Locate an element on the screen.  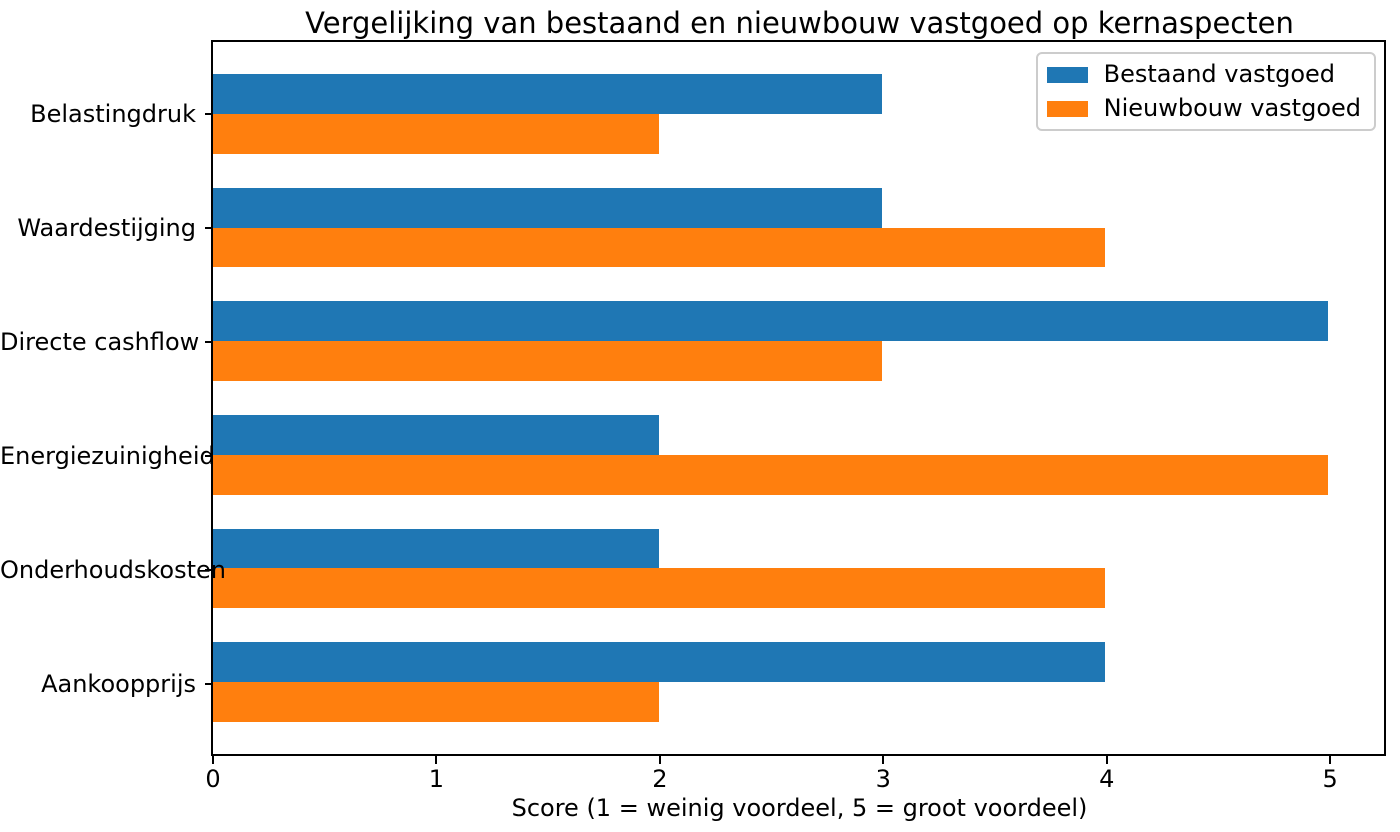
ytick-label-aankoopprijs: Aankoopprijs is located at coordinates (118, 683).